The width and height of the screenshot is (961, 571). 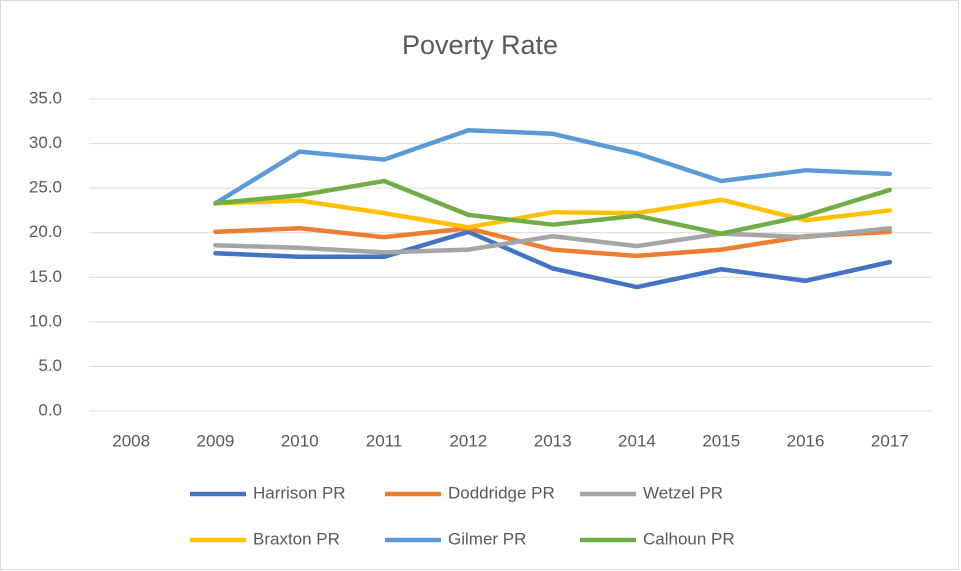 I want to click on chart-title: Poverty Rate, so click(x=480, y=45).